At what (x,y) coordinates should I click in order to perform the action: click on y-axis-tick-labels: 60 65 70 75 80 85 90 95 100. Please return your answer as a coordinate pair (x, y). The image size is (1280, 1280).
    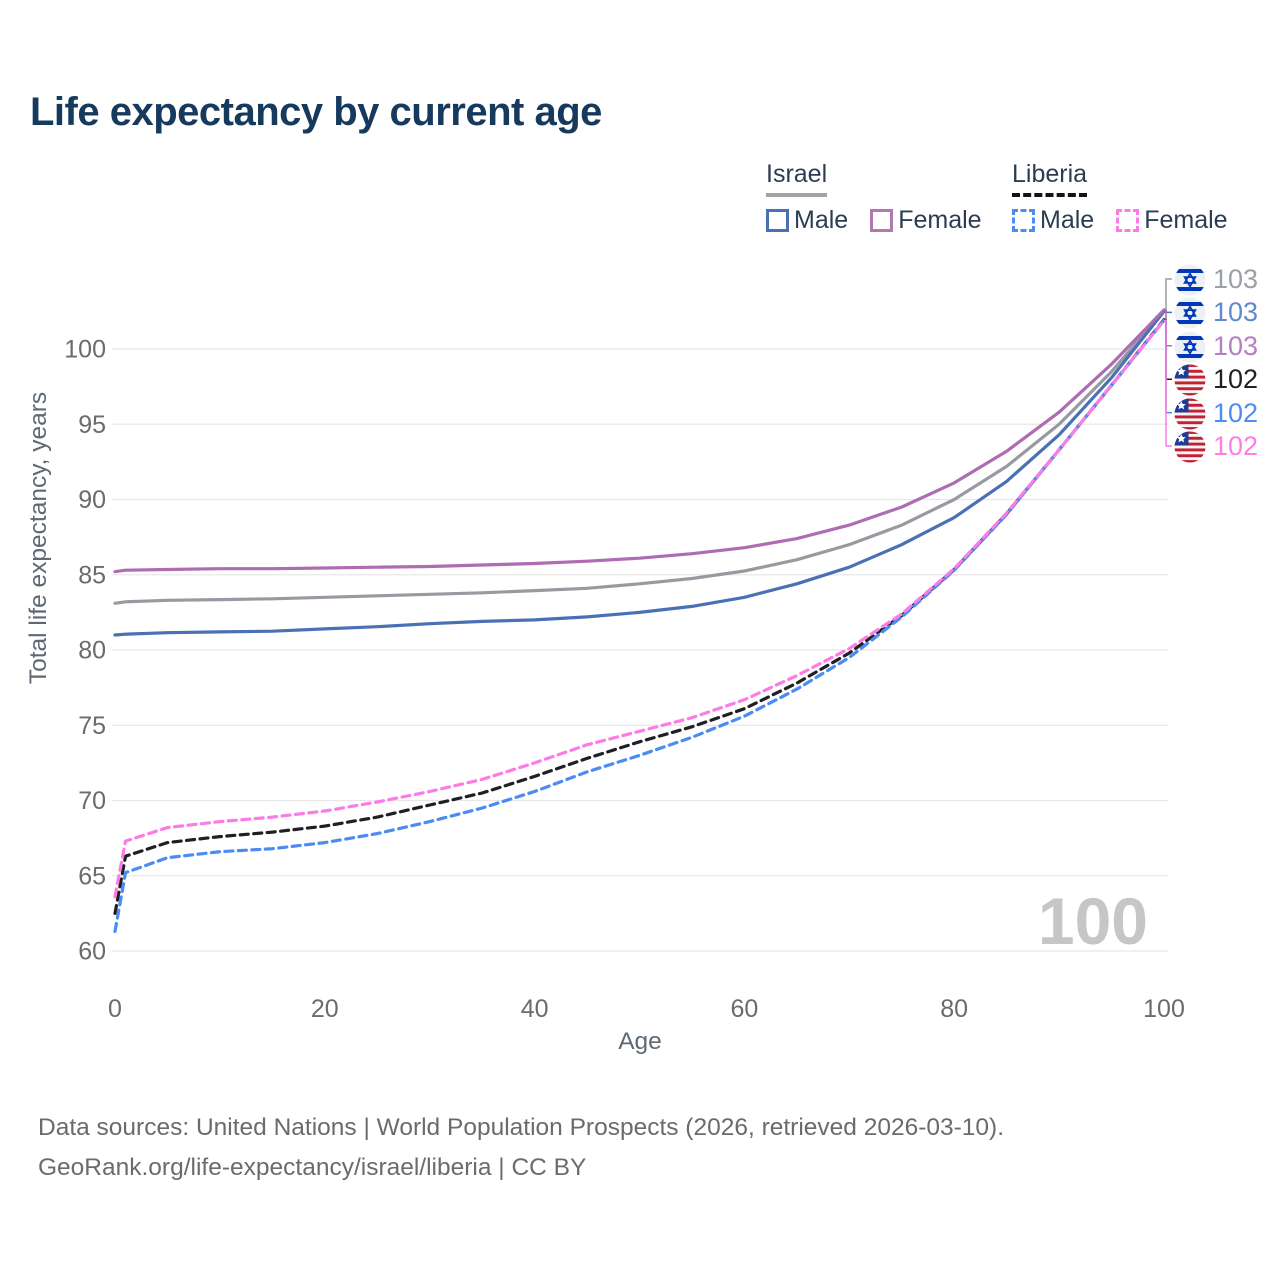
    Looking at the image, I should click on (85, 651).